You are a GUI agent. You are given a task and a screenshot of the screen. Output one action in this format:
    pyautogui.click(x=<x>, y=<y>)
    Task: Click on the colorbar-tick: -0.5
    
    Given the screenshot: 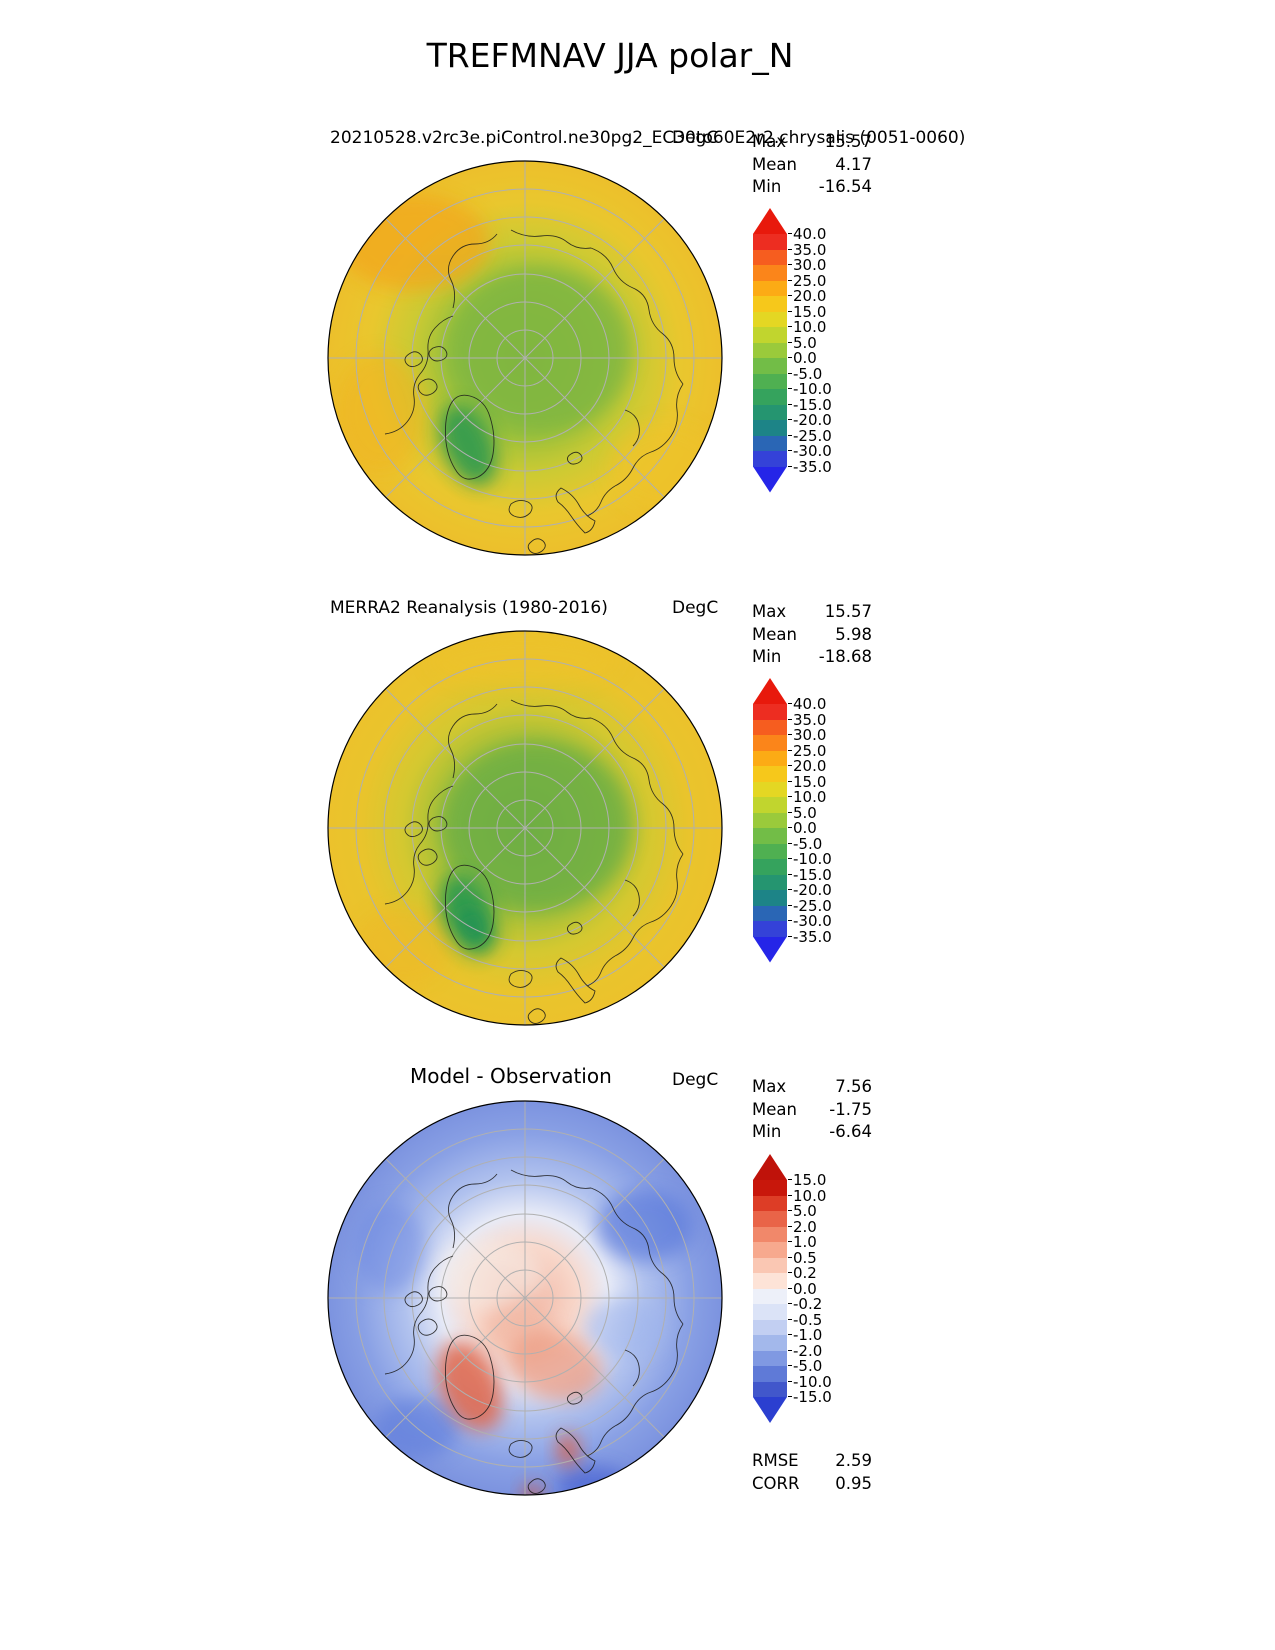 What is the action you would take?
    pyautogui.click(x=805, y=1319)
    